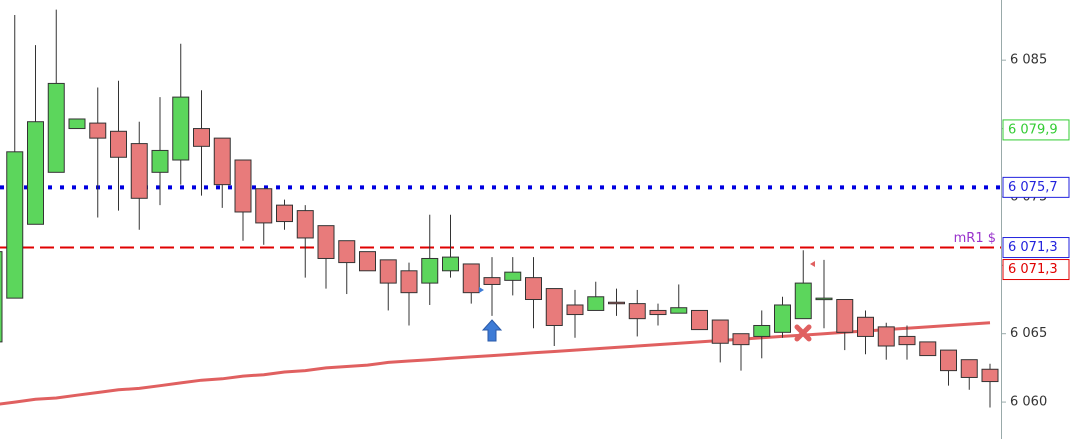 This screenshot has height=439, width=1070. I want to click on y-tick-label: 6 085, so click(1028, 60).